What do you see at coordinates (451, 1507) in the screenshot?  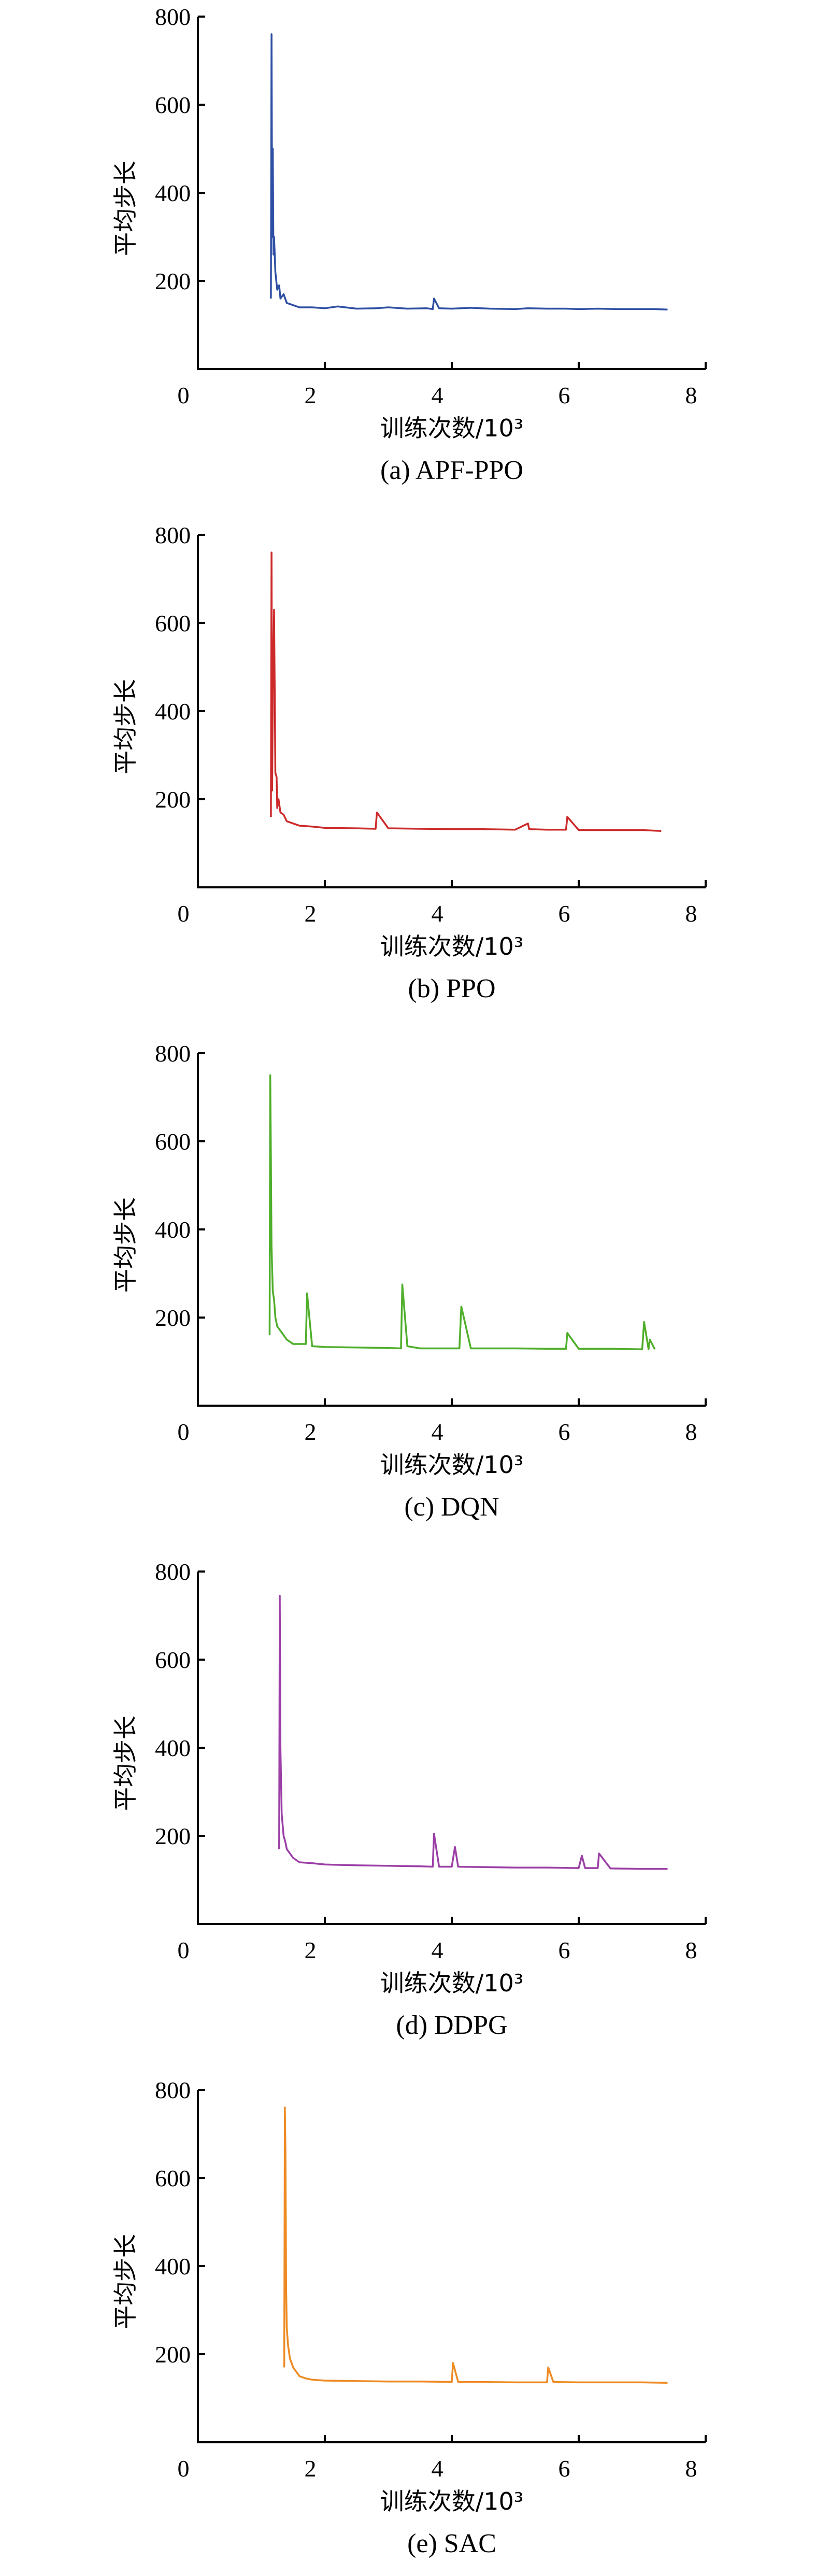 I see `panel-caption: (c) DQN` at bounding box center [451, 1507].